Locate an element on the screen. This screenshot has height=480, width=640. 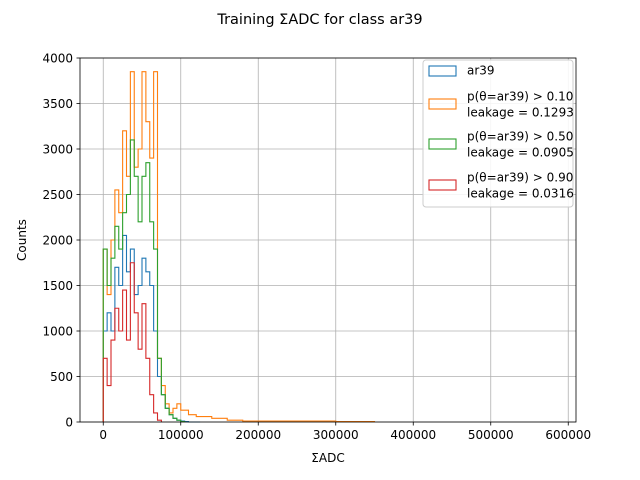
chart-title: Training ΣADC for class ar39 is located at coordinates (319, 20).